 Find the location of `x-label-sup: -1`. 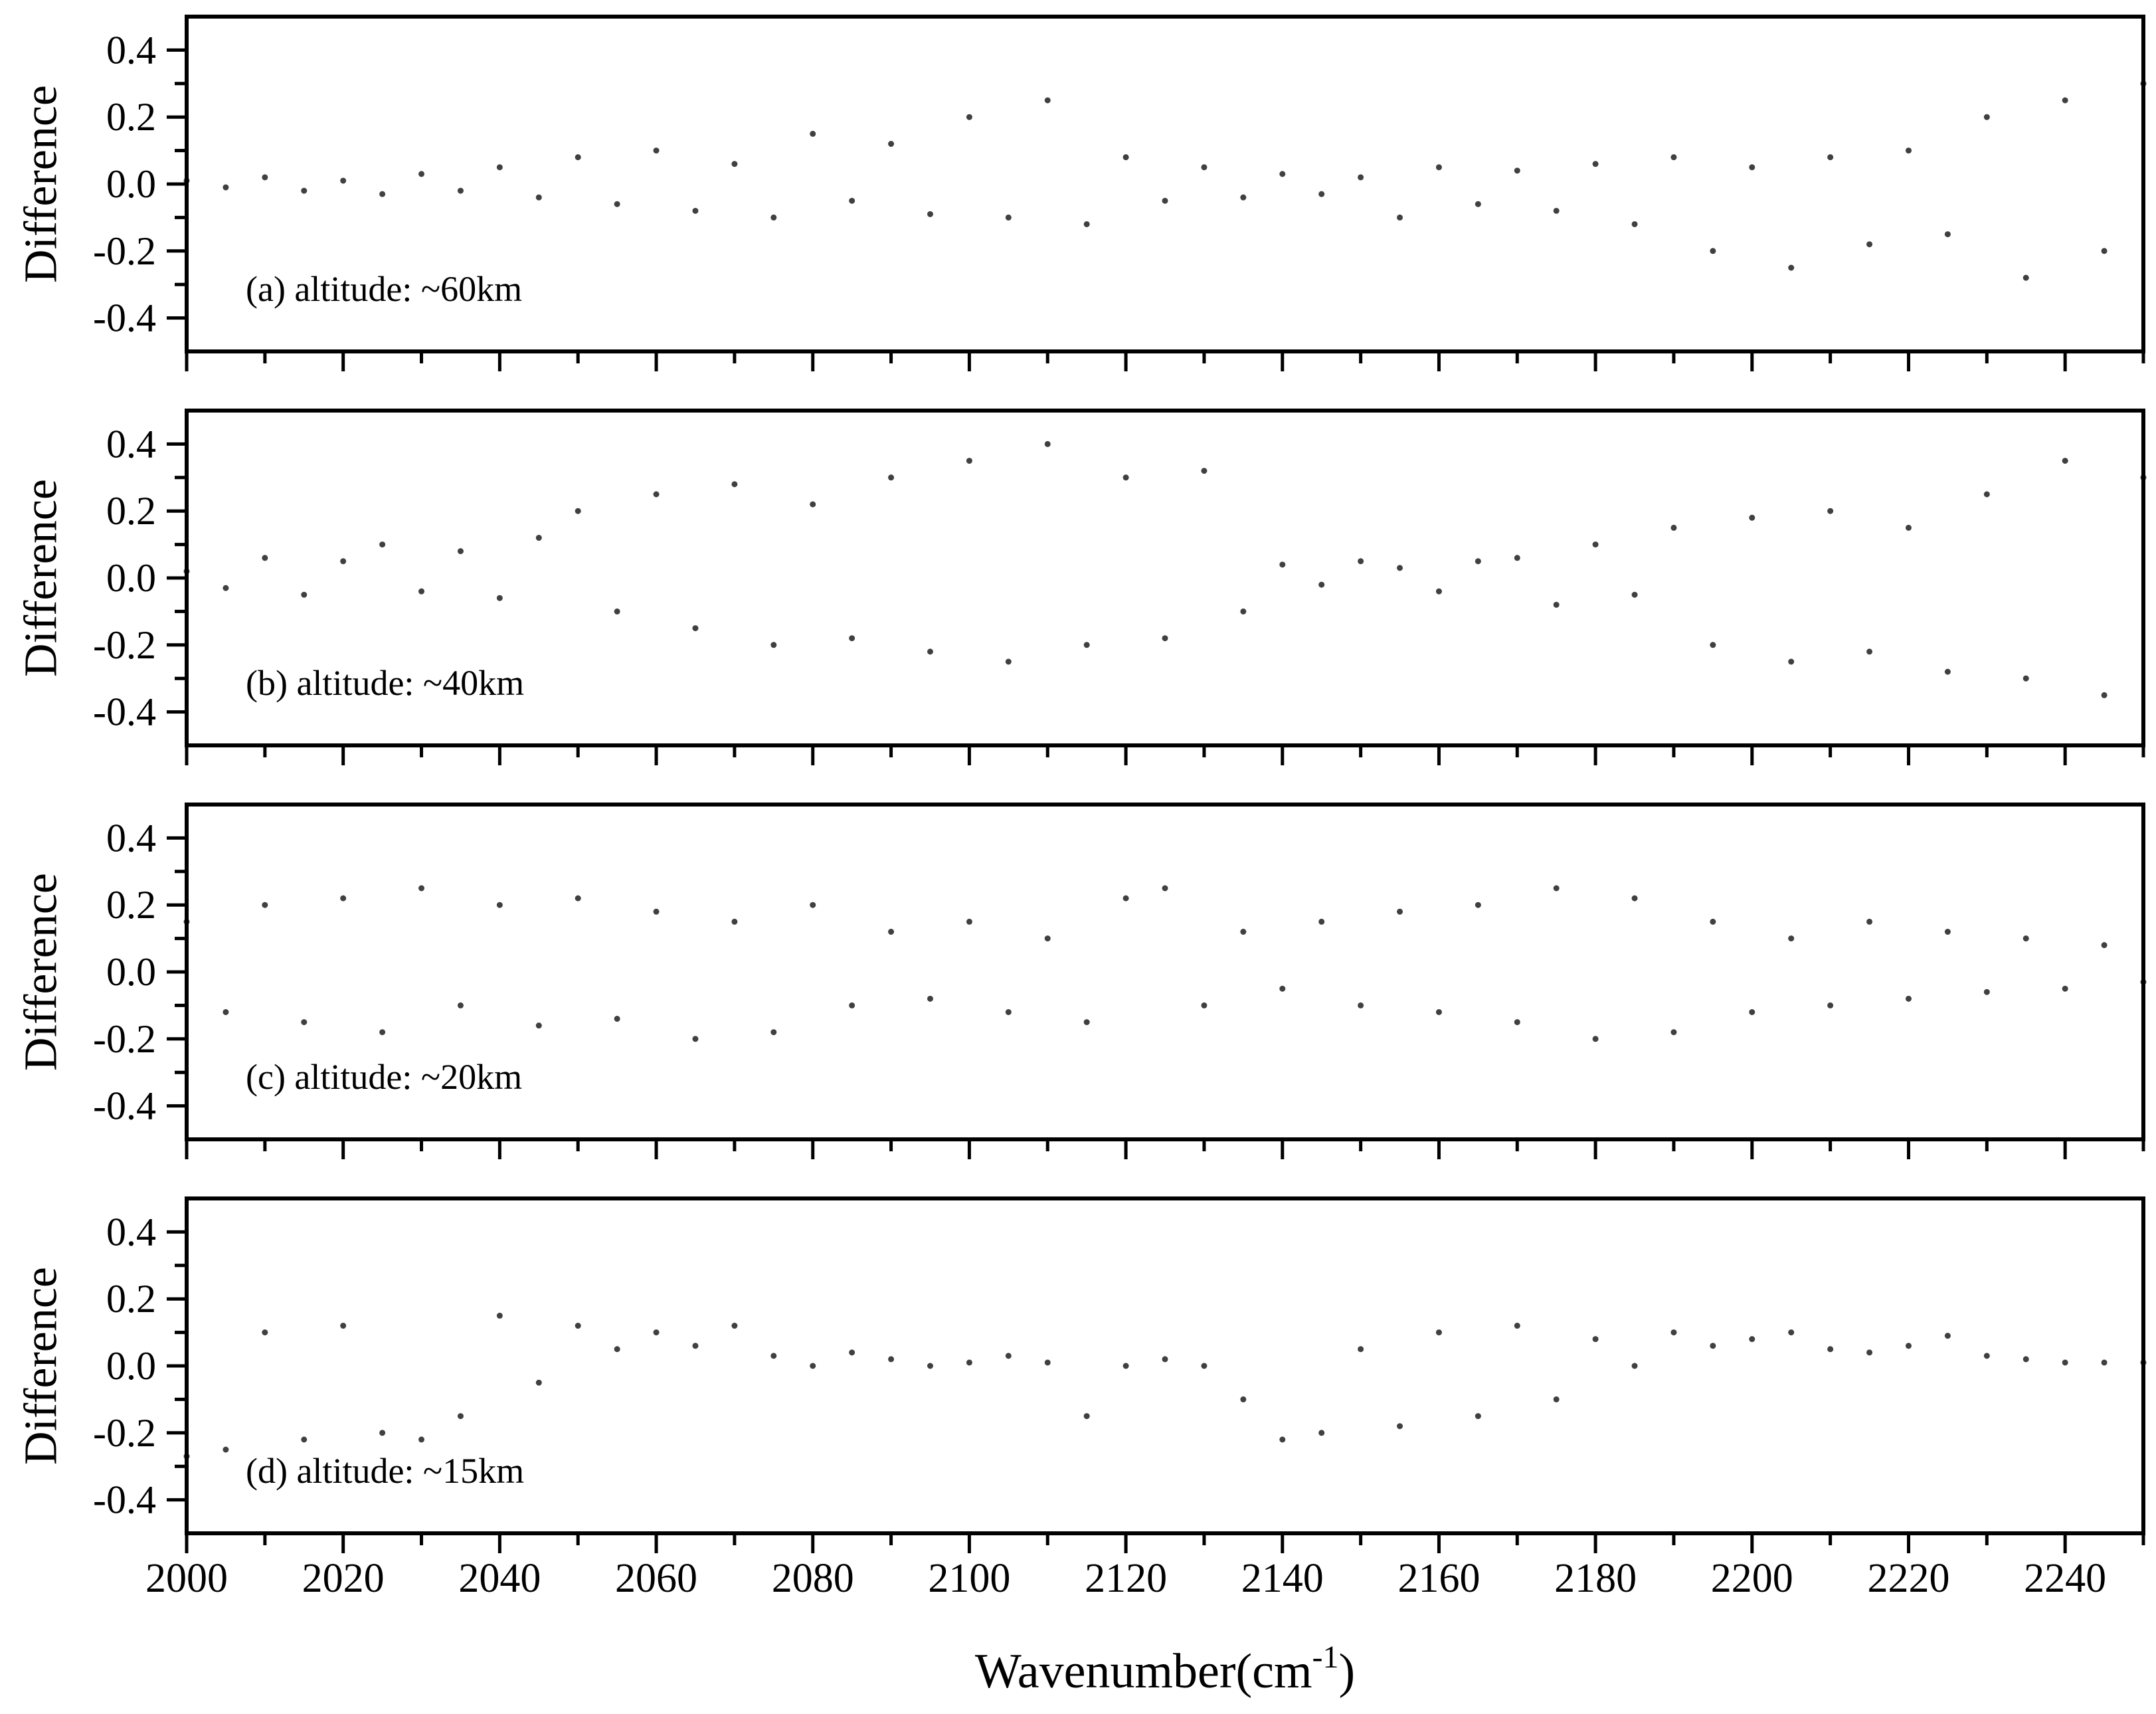

x-label-sup: -1 is located at coordinates (1325, 1657).